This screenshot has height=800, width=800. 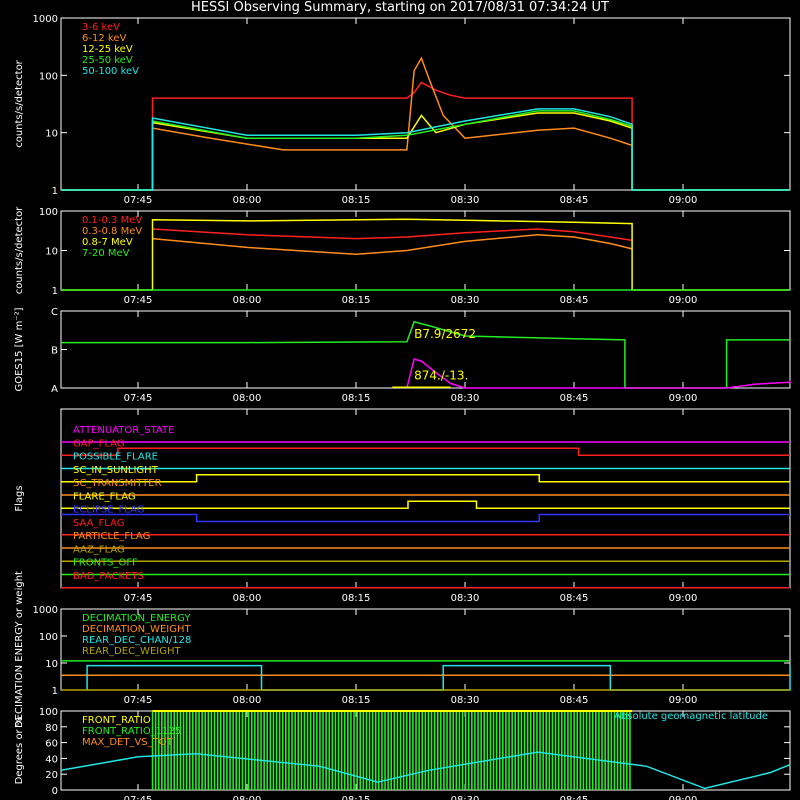 I want to click on ratios-ytick-label: 100, so click(x=48, y=712).